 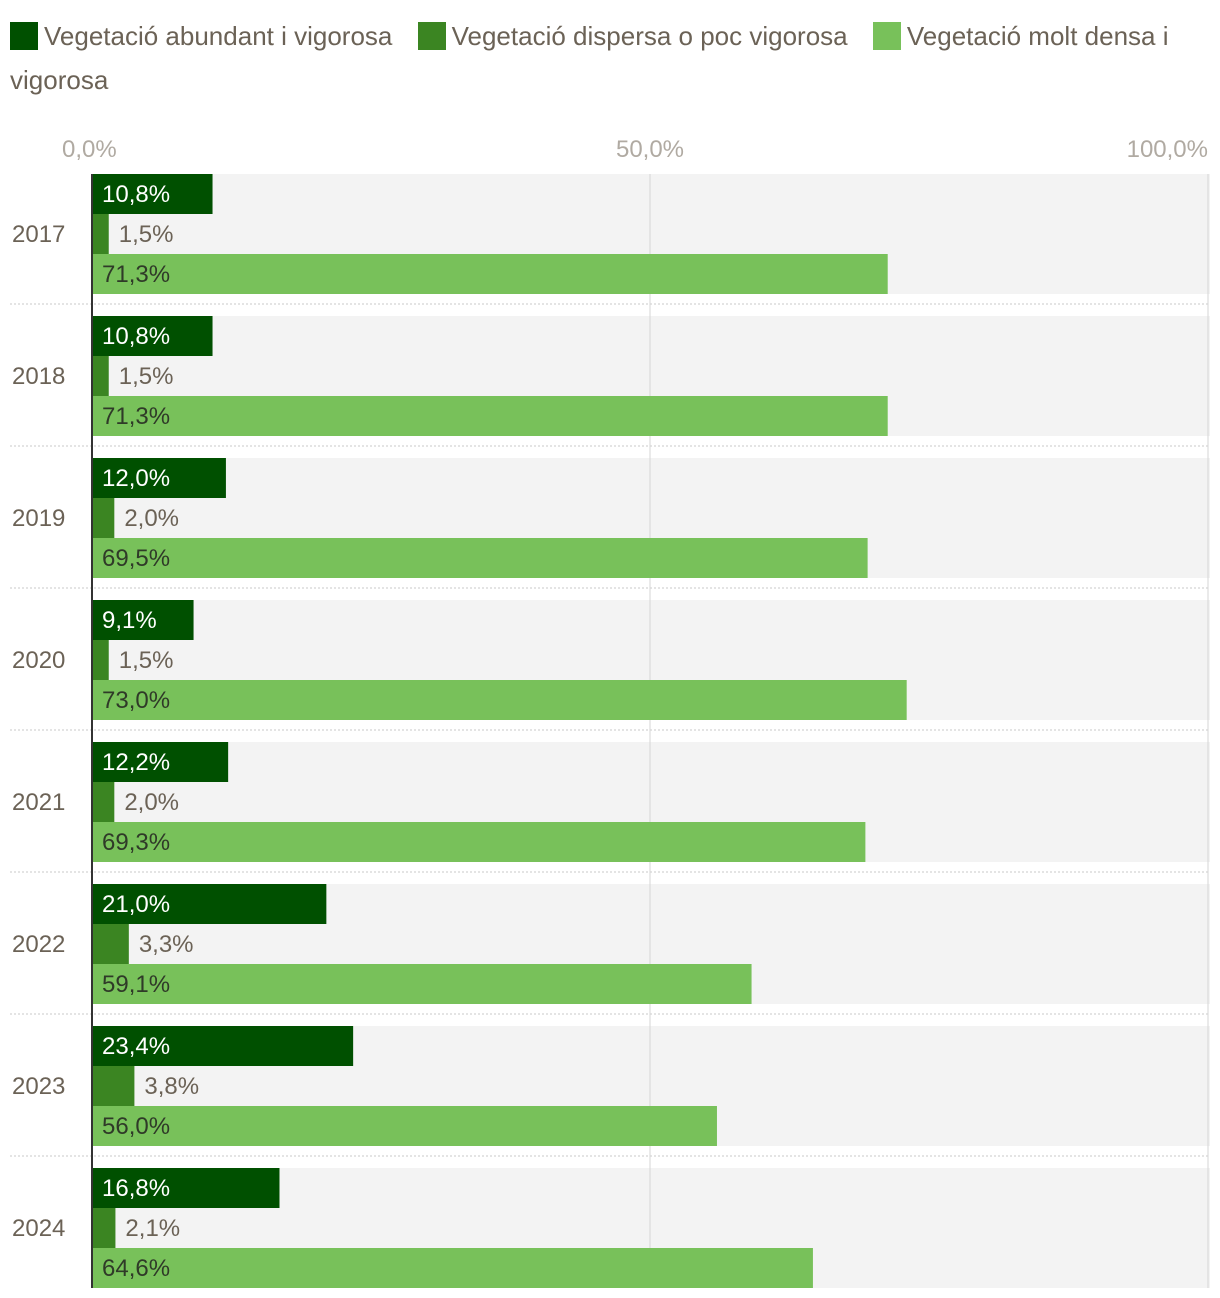 What do you see at coordinates (136, 700) in the screenshot?
I see `data-label-2020-s2: 73,0%` at bounding box center [136, 700].